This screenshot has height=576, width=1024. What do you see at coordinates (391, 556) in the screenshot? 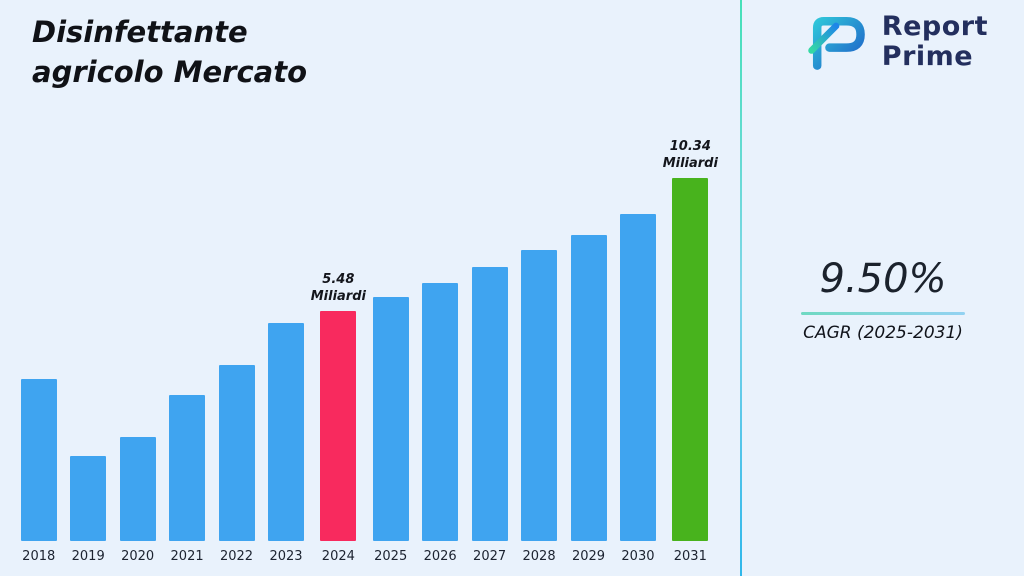
I see `x-axis-label-2025: 2025` at bounding box center [391, 556].